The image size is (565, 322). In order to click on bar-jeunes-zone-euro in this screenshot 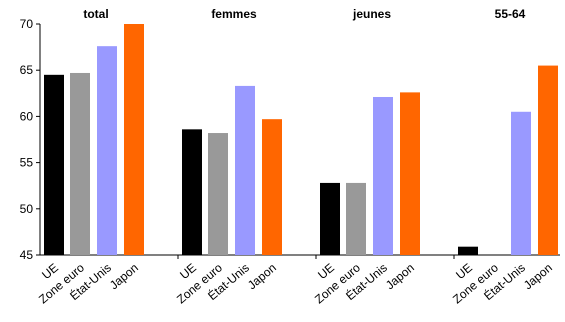, I will do `click(356, 218)`.